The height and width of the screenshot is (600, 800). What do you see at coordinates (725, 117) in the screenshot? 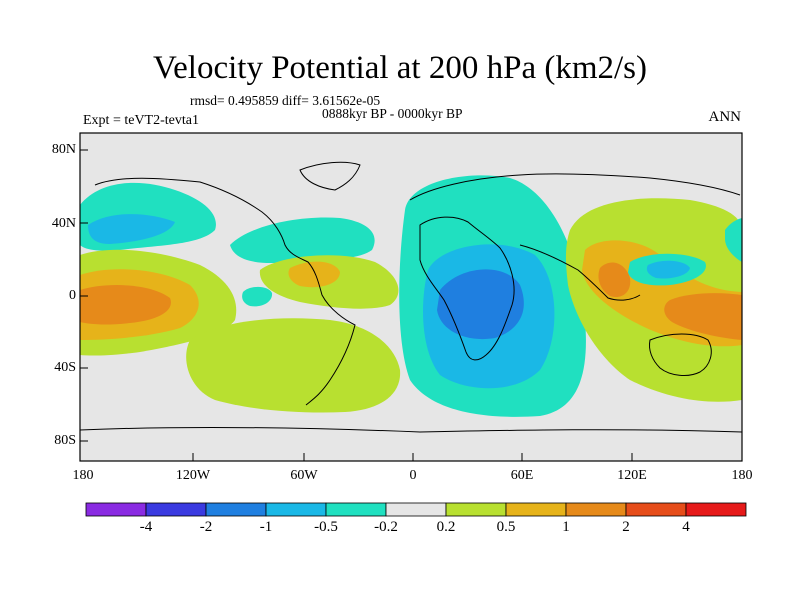
I see `season-text: ANN` at bounding box center [725, 117].